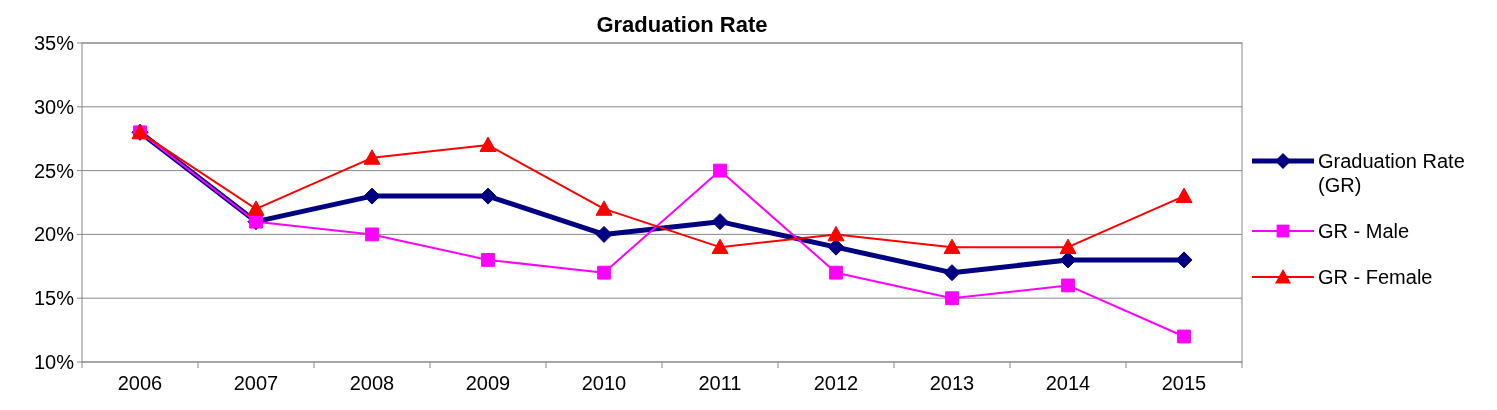 The image size is (1497, 410). I want to click on x-tick-label: 2013, so click(952, 383).